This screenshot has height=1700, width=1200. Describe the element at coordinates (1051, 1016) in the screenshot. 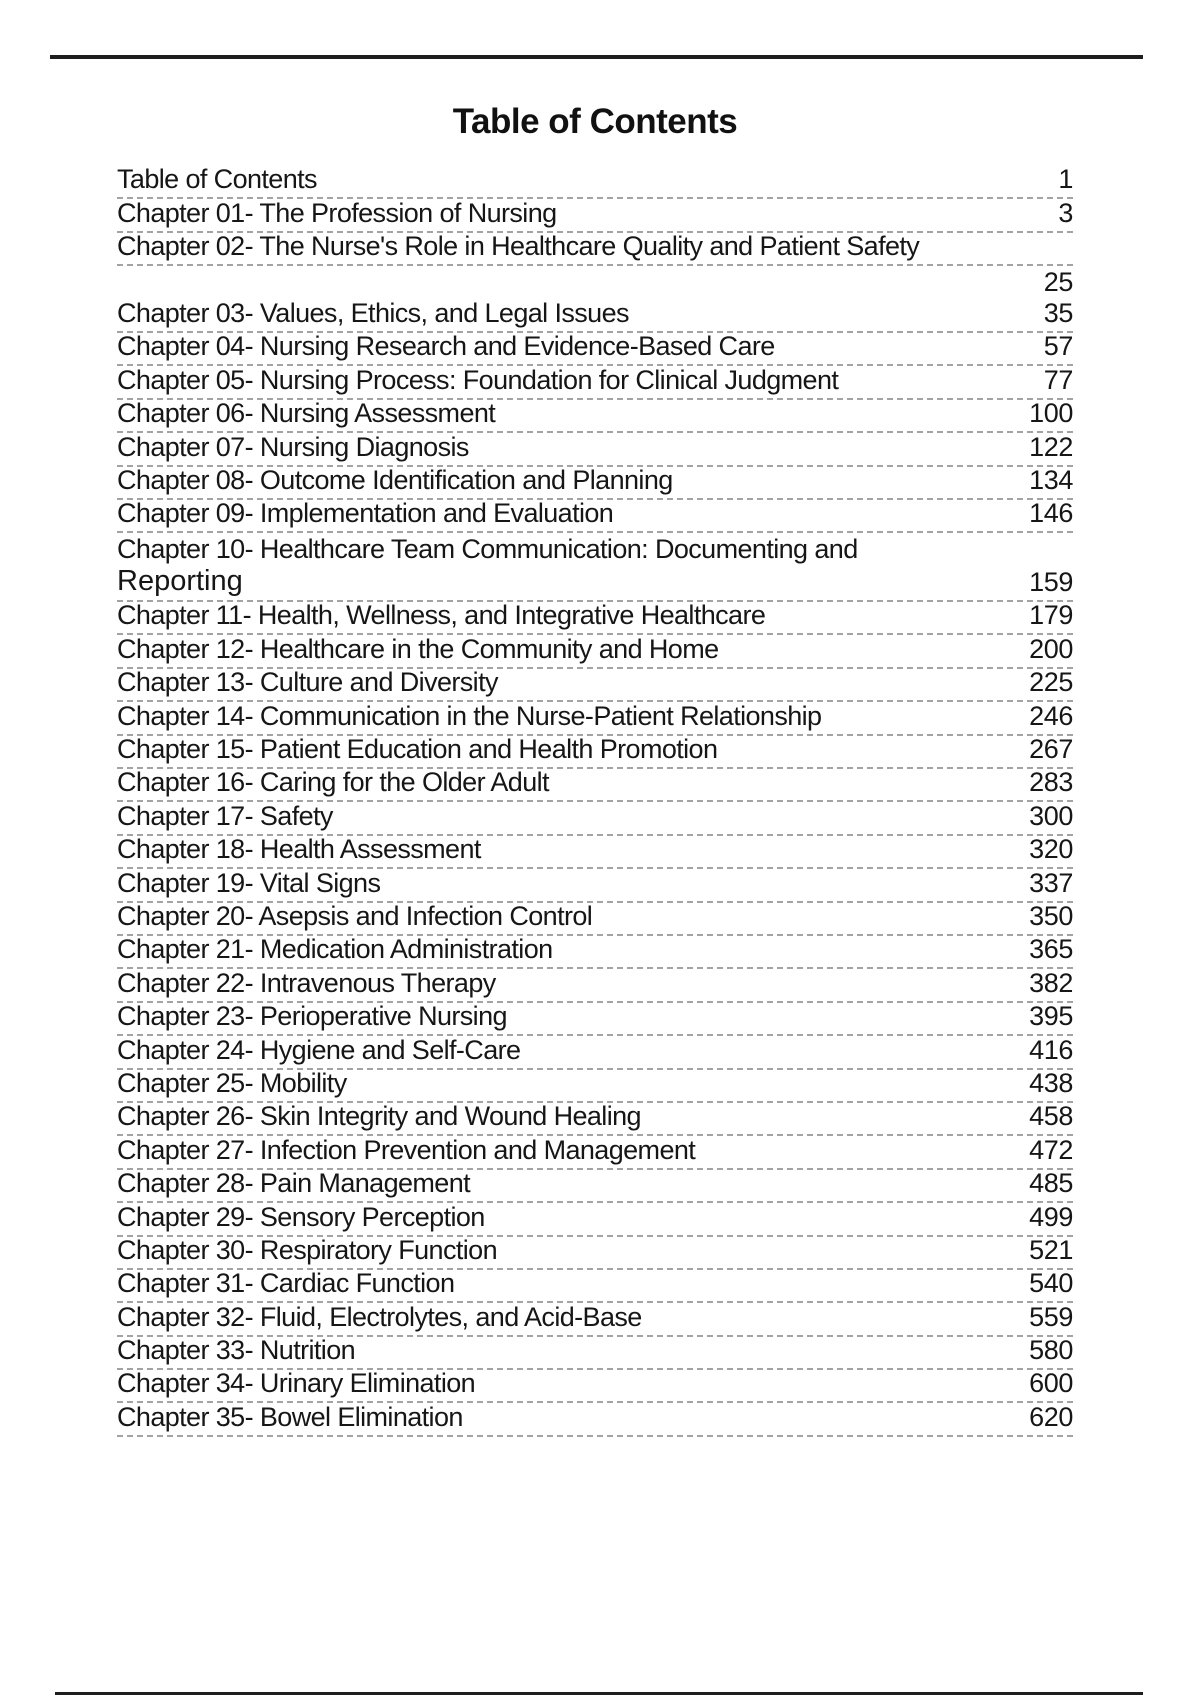

I see `toc-entry-page: 395` at that location.